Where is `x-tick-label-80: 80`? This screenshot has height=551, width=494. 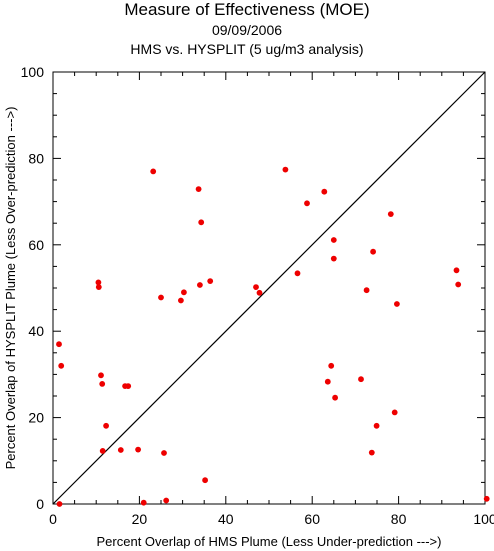
x-tick-label-80: 80 is located at coordinates (399, 519).